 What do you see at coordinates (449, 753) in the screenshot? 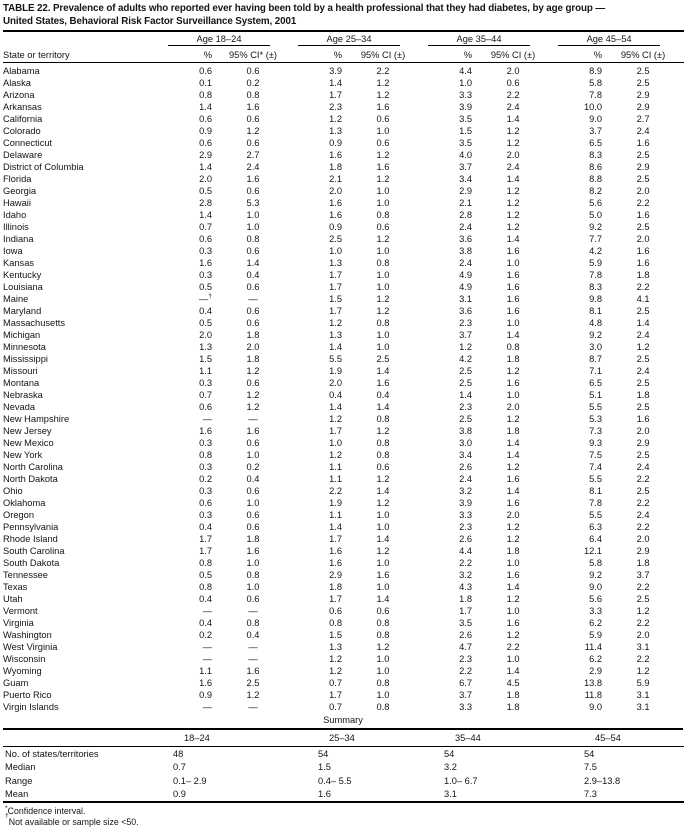
I see `summary-value: 54` at bounding box center [449, 753].